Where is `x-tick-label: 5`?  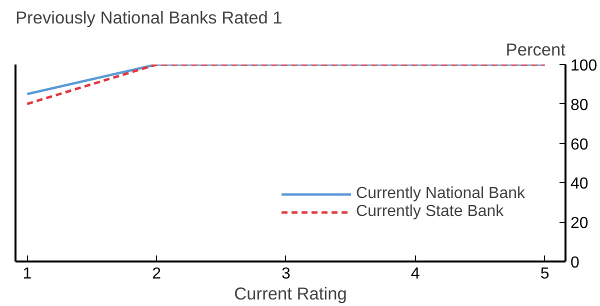
x-tick-label: 5 is located at coordinates (545, 274).